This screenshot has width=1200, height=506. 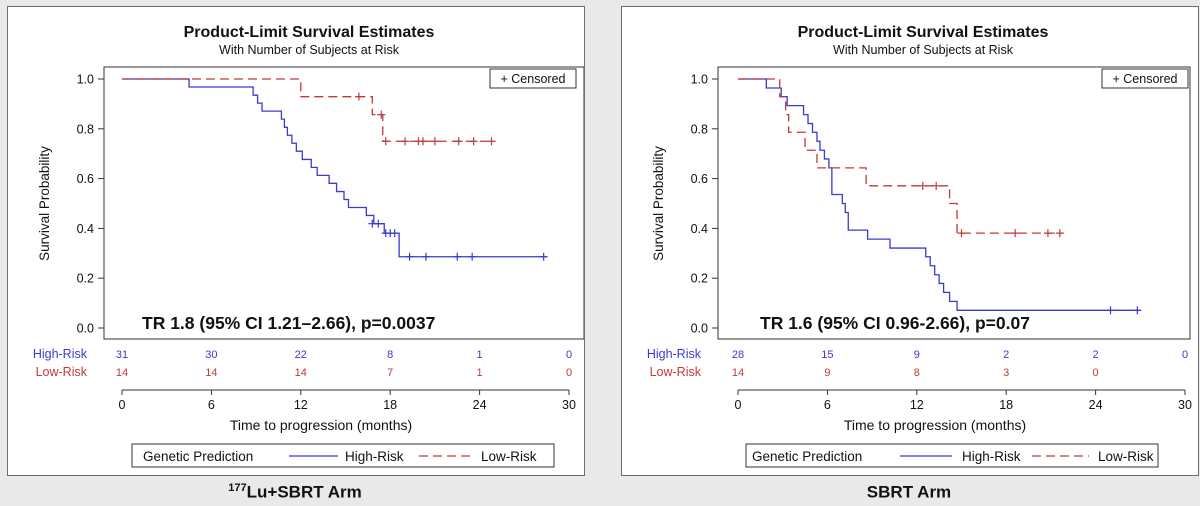 I want to click on genetic-prediction-legend: Genetic Prediction High-Risk Low-Risk, so click(x=343, y=455).